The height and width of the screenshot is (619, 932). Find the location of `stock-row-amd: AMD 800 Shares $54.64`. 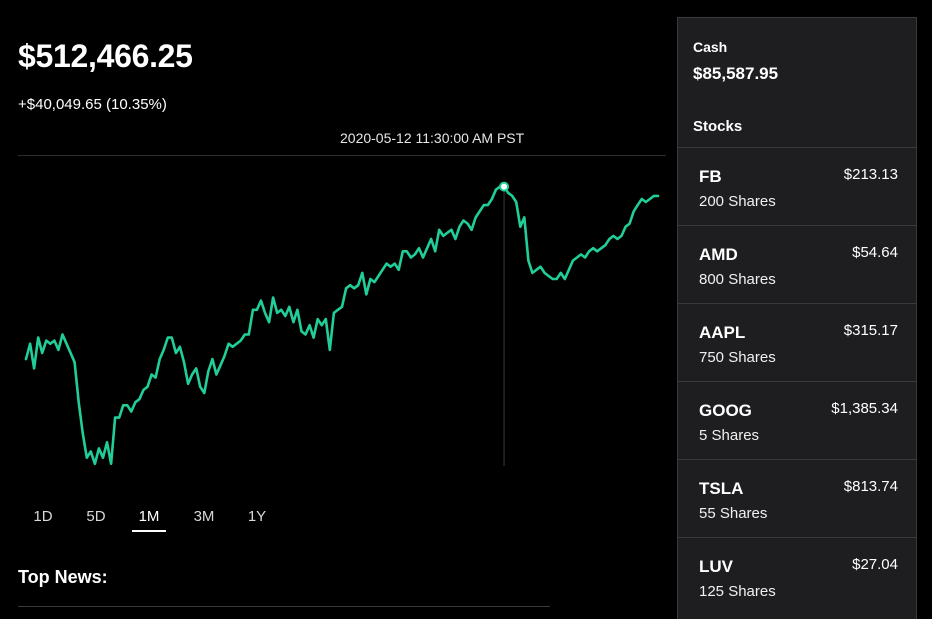

stock-row-amd: AMD 800 Shares $54.64 is located at coordinates (797, 264).